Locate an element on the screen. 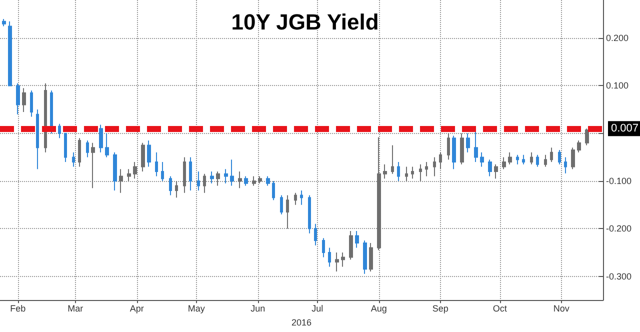 The height and width of the screenshot is (332, 640). x-tick-label: May is located at coordinates (197, 309).